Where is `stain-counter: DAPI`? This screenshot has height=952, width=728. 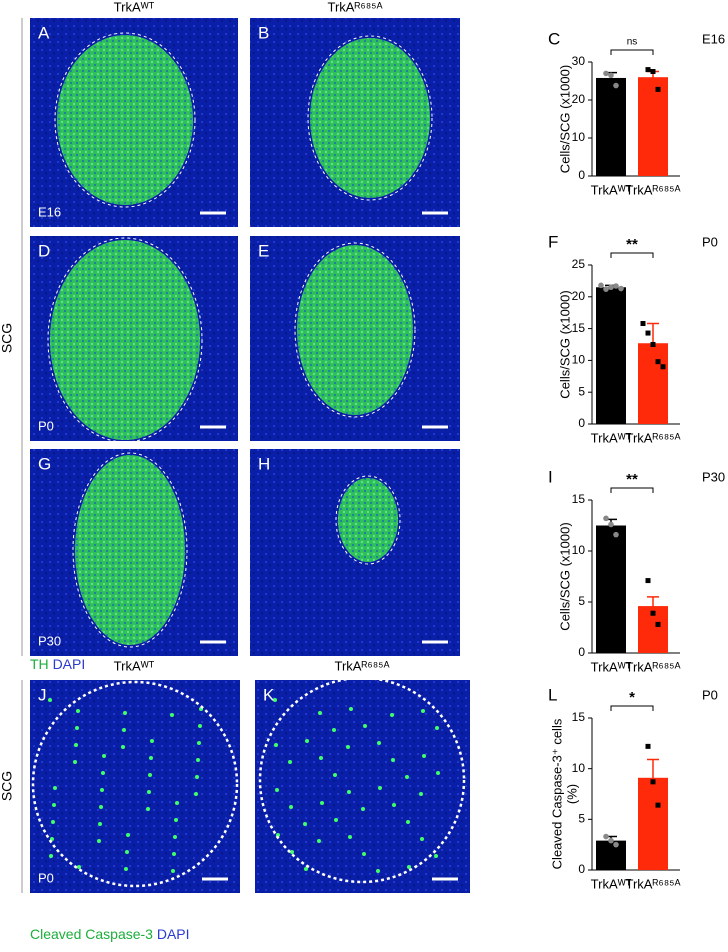 stain-counter: DAPI is located at coordinates (173, 934).